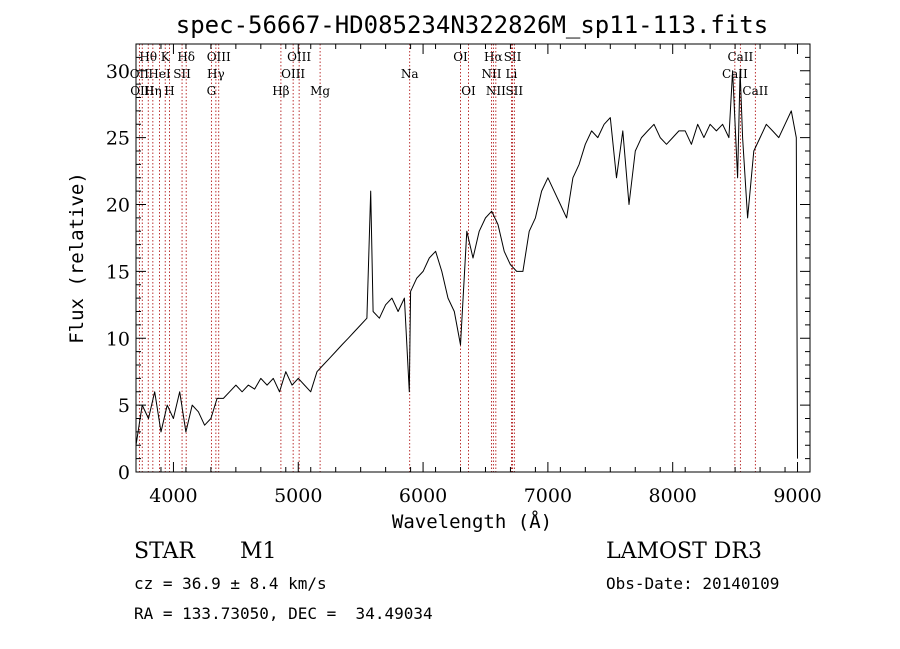 The height and width of the screenshot is (649, 900). What do you see at coordinates (118, 72) in the screenshot?
I see `y-tick-label: 30` at bounding box center [118, 72].